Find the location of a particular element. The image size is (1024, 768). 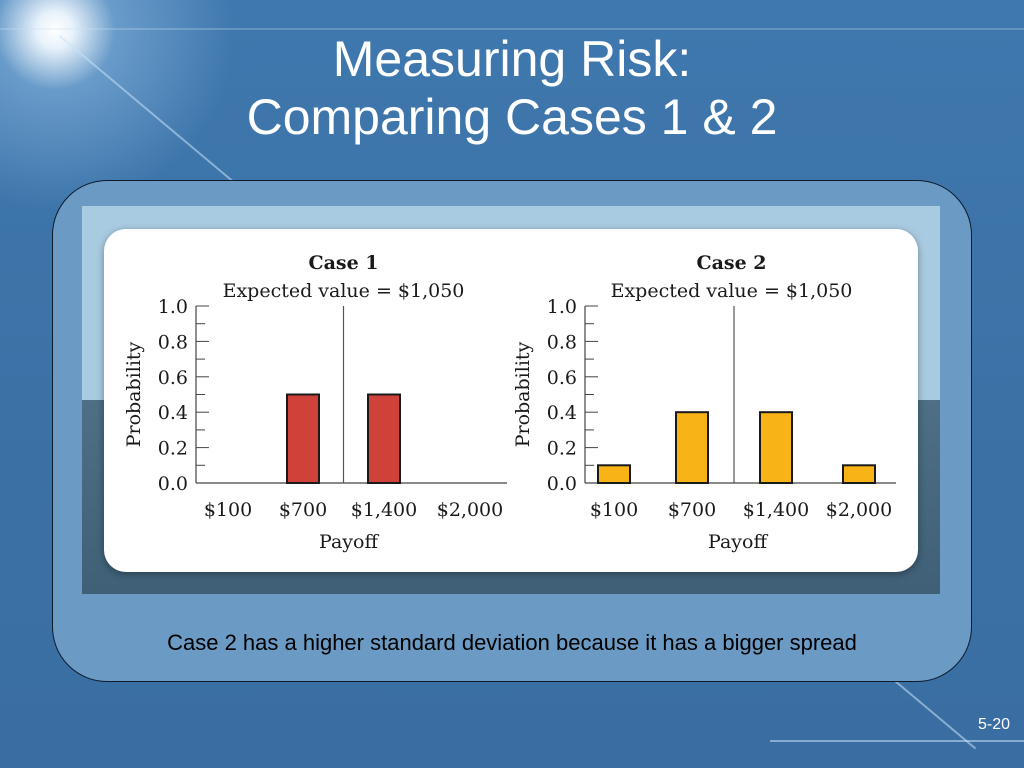

chart-title: Case 2 is located at coordinates (731, 263).